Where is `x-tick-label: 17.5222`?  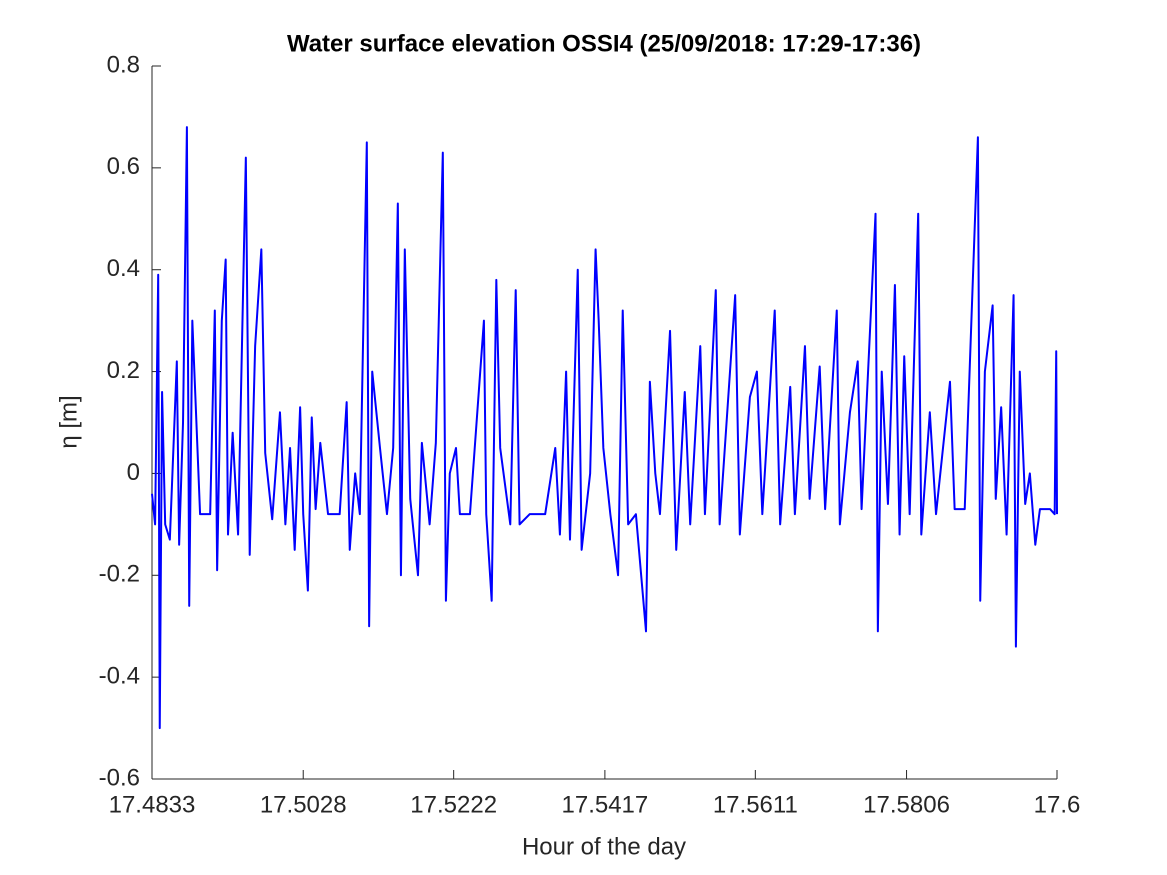
x-tick-label: 17.5222 is located at coordinates (453, 804).